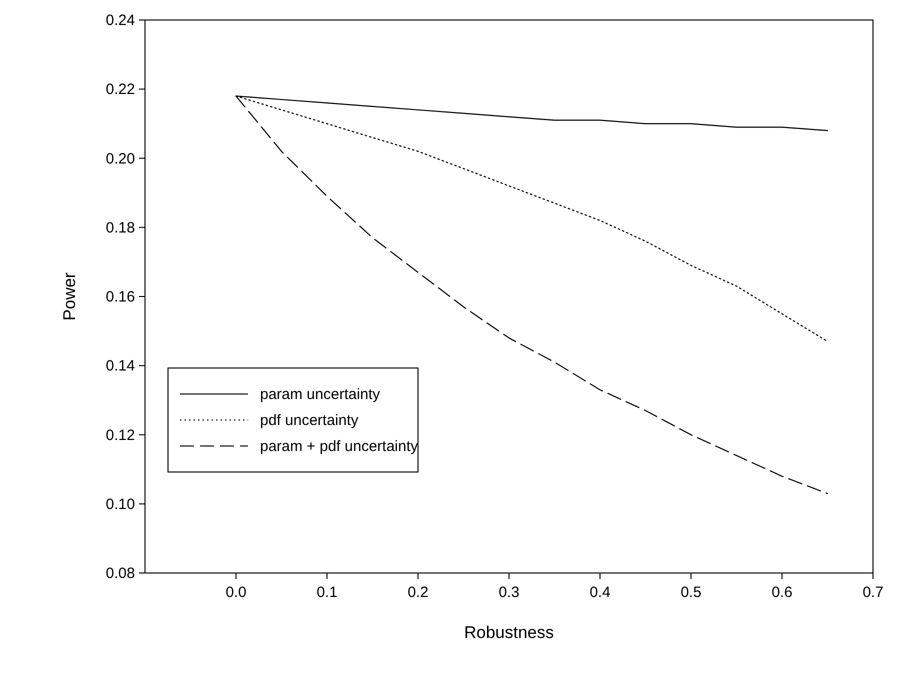 This screenshot has height=673, width=917. I want to click on legend-label: pdf uncertainty, so click(309, 420).